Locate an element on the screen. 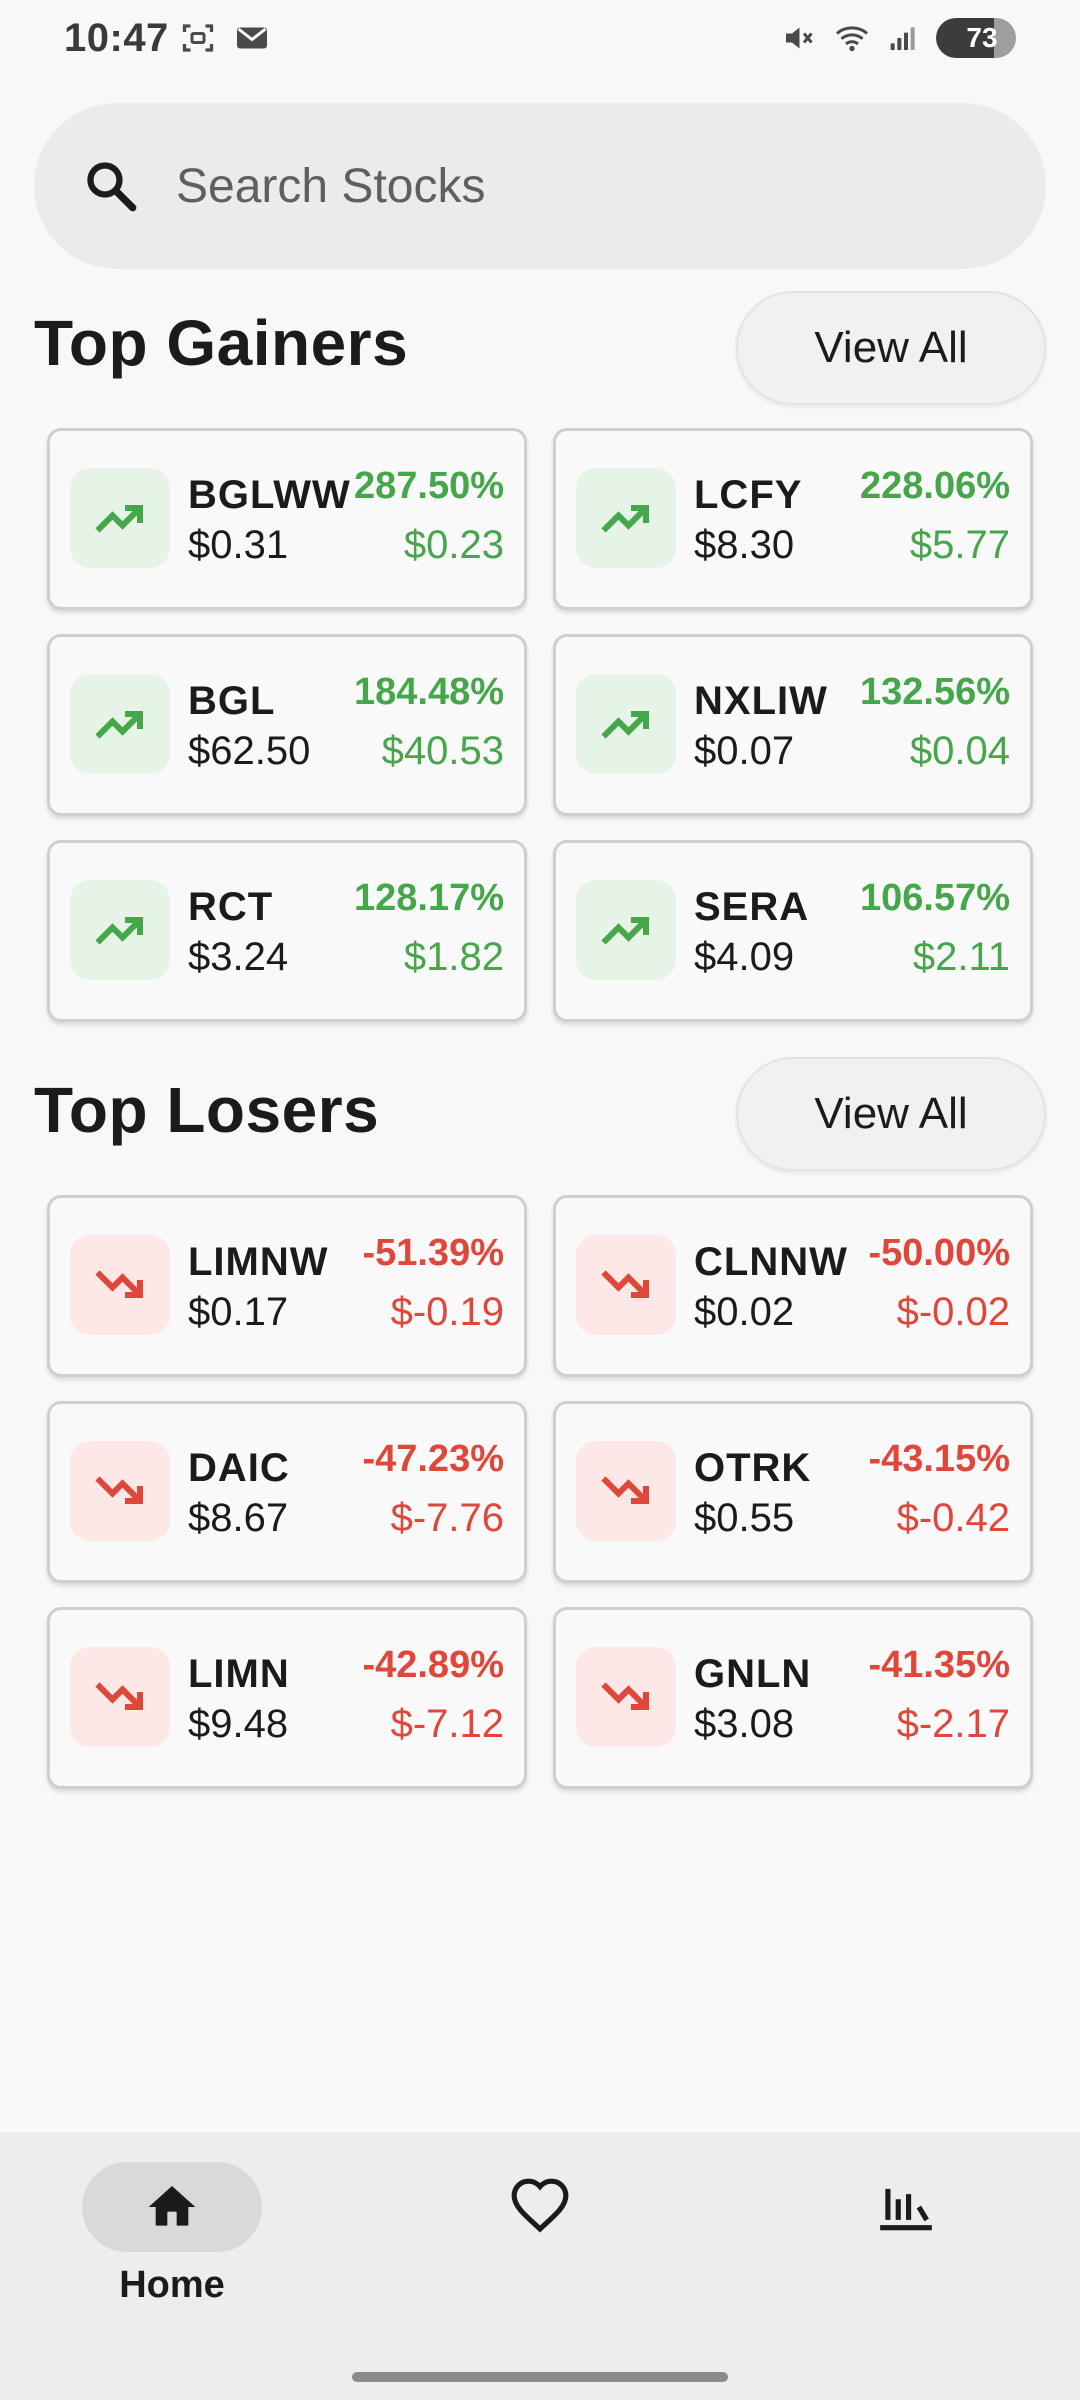 The image size is (1080, 2400). stock-price: $62.50 is located at coordinates (249, 751).